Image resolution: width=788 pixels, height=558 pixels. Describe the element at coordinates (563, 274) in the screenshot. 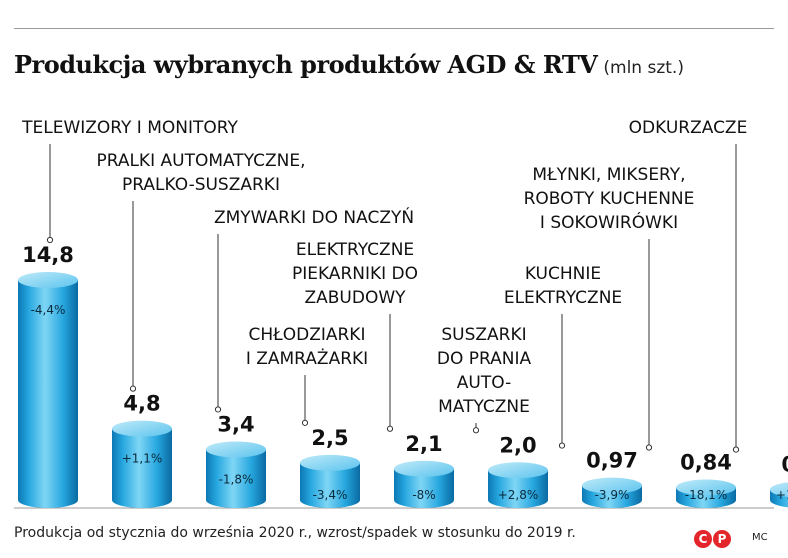

I see `category-label: KUCHNIE` at that location.